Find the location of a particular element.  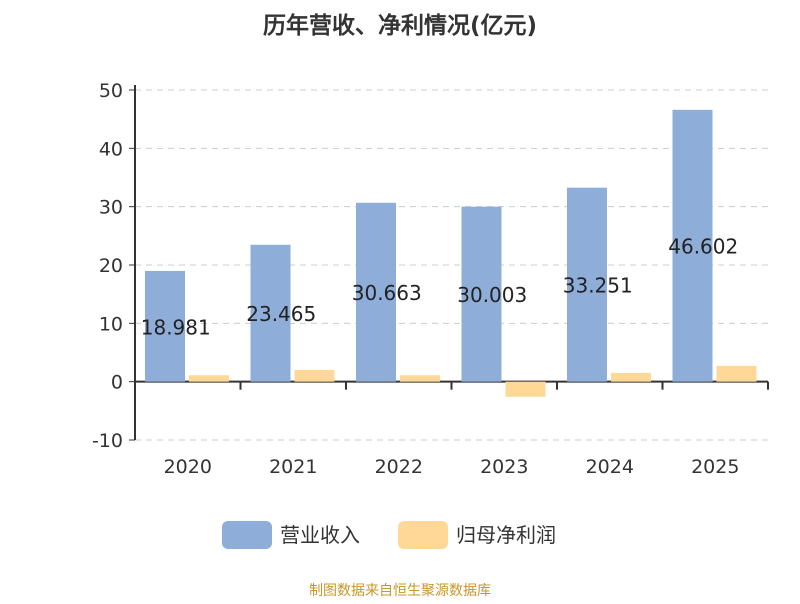

y-tick-label: 0 is located at coordinates (117, 383).